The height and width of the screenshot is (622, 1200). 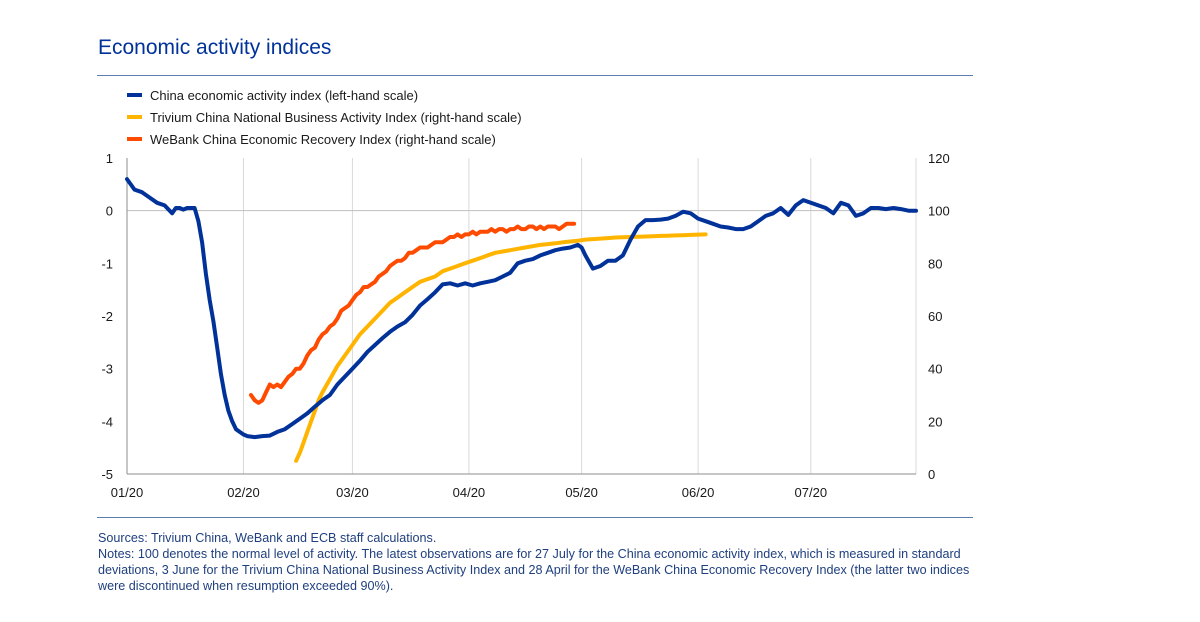 What do you see at coordinates (243, 492) in the screenshot?
I see `x-tick-label: 02/20` at bounding box center [243, 492].